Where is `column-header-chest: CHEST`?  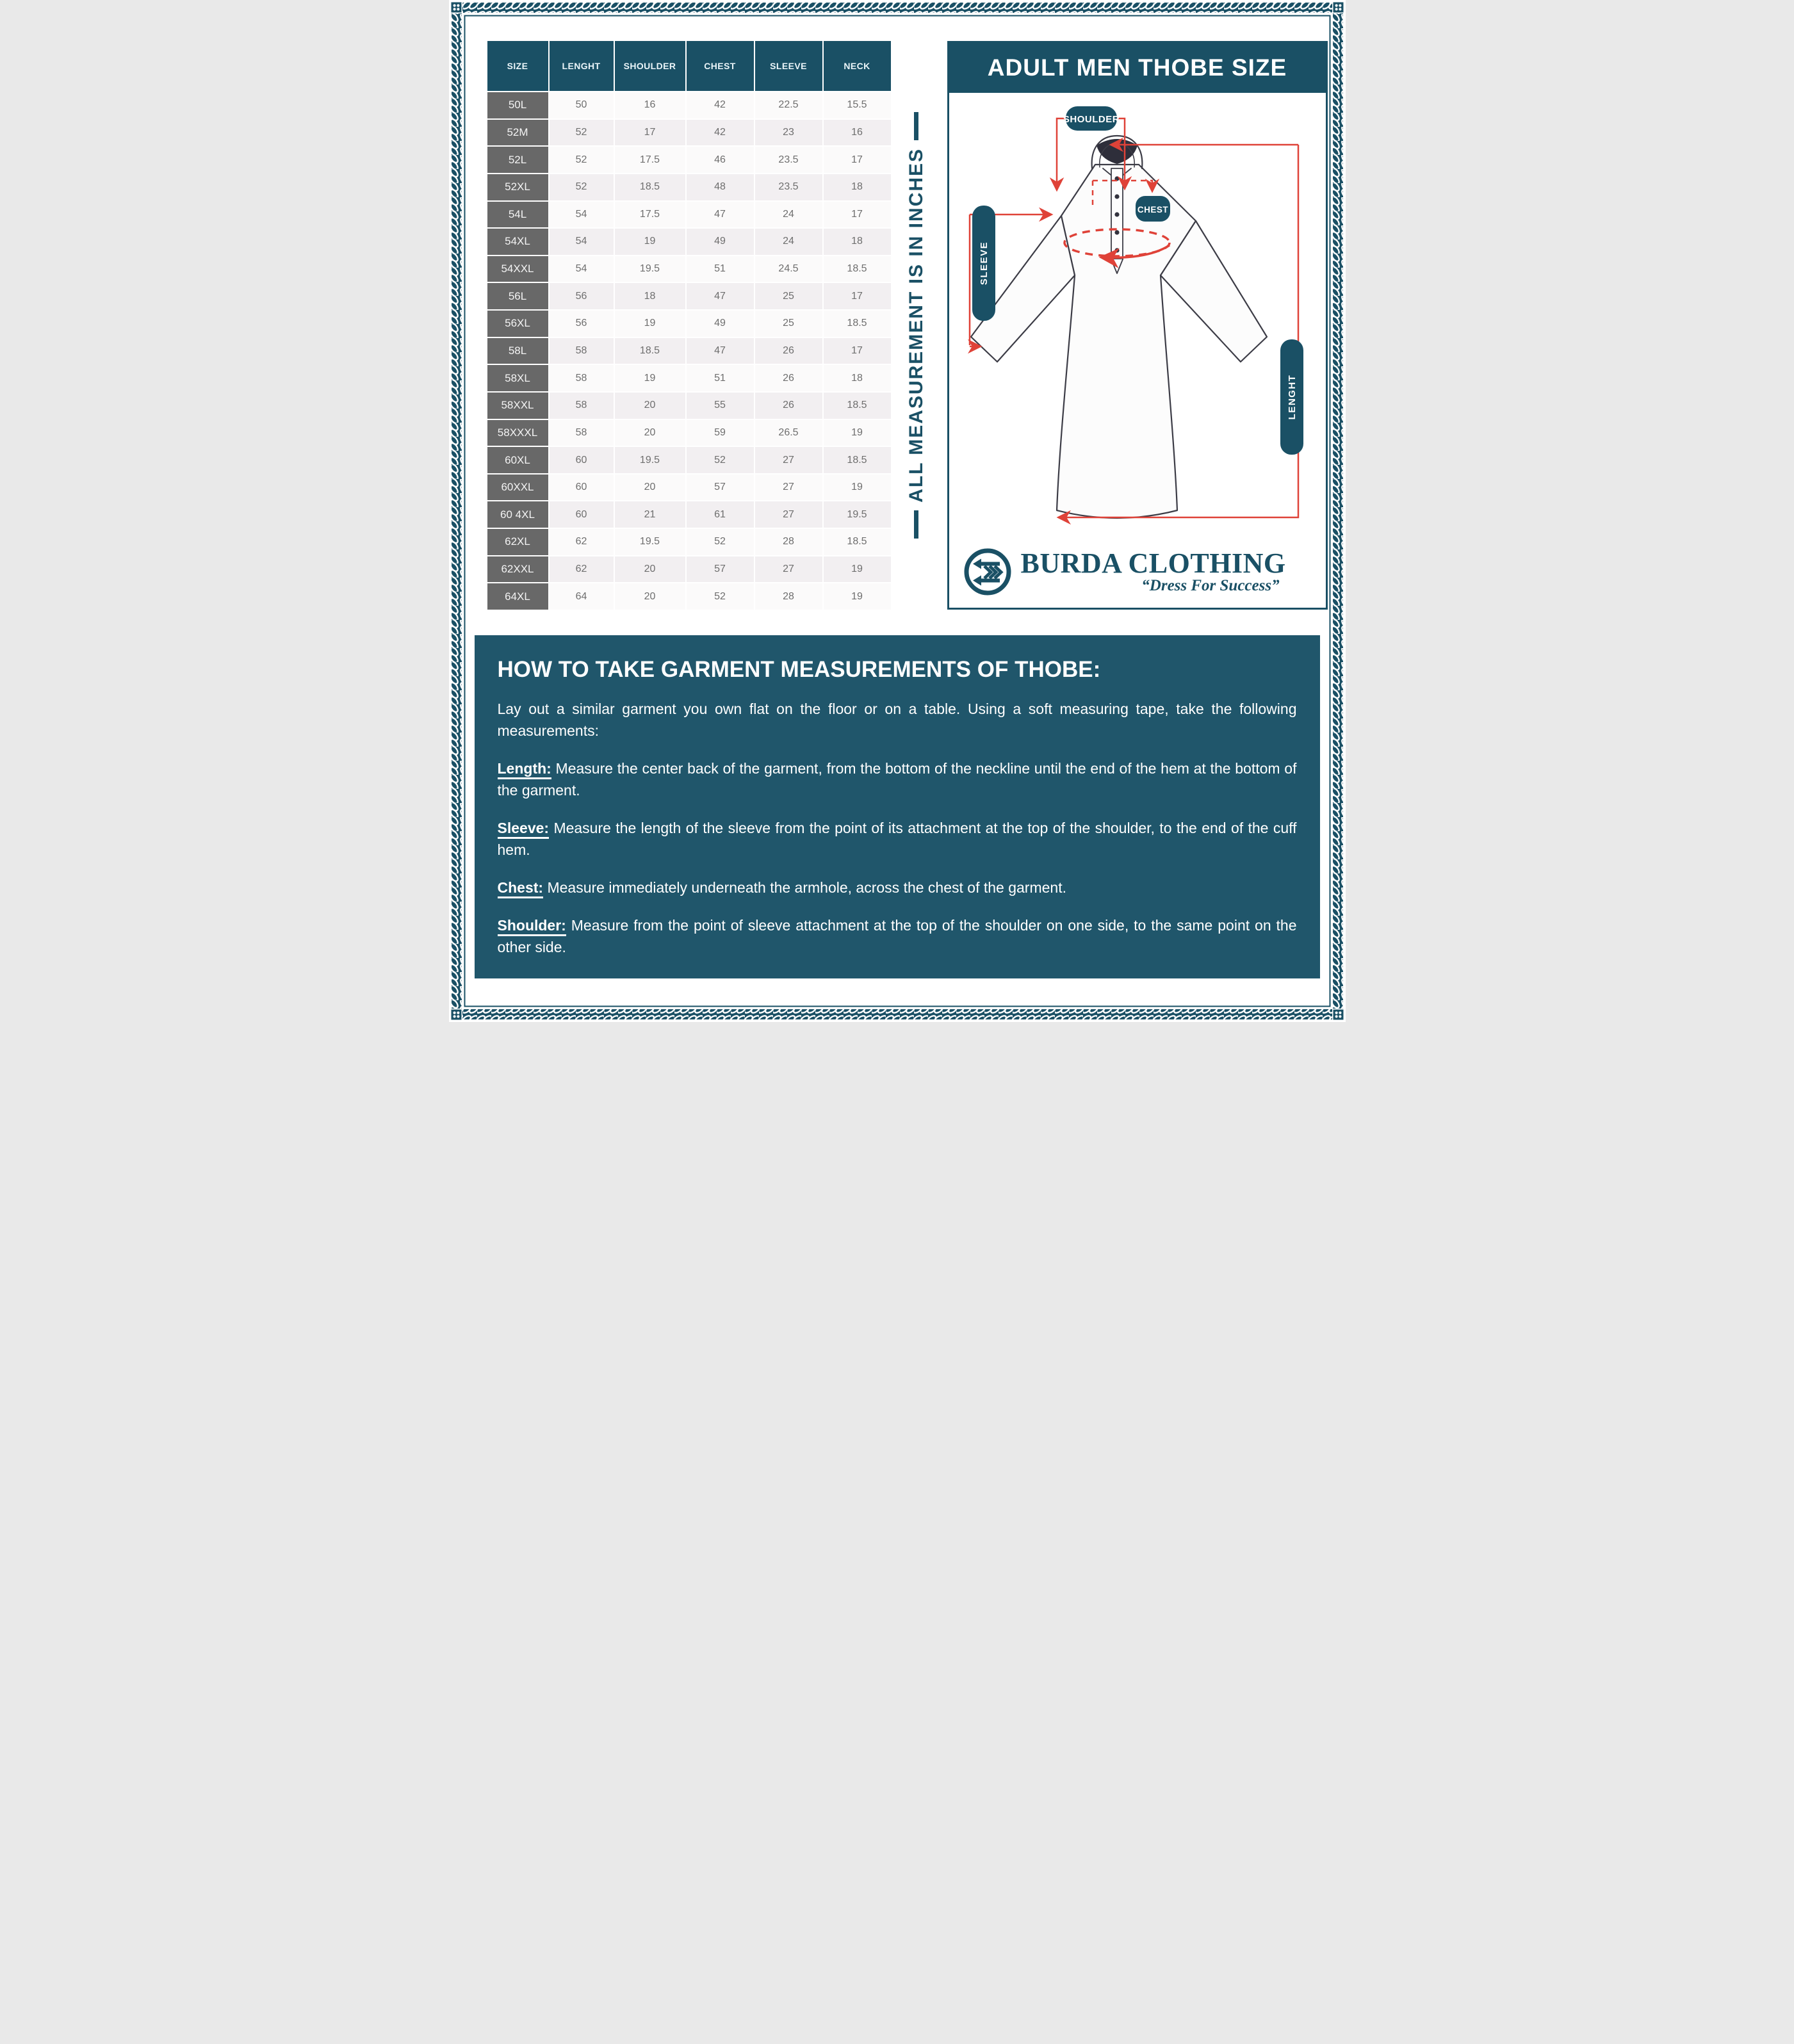 column-header-chest: CHEST is located at coordinates (720, 66).